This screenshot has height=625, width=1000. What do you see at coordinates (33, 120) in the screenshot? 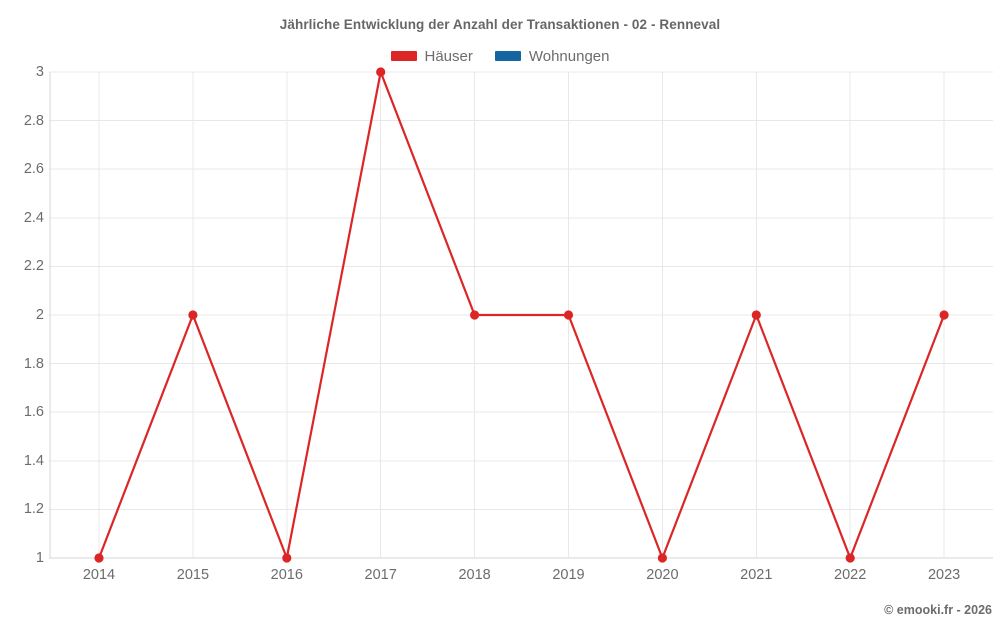
I see `y-axis-tick-label: 2.8` at bounding box center [33, 120].